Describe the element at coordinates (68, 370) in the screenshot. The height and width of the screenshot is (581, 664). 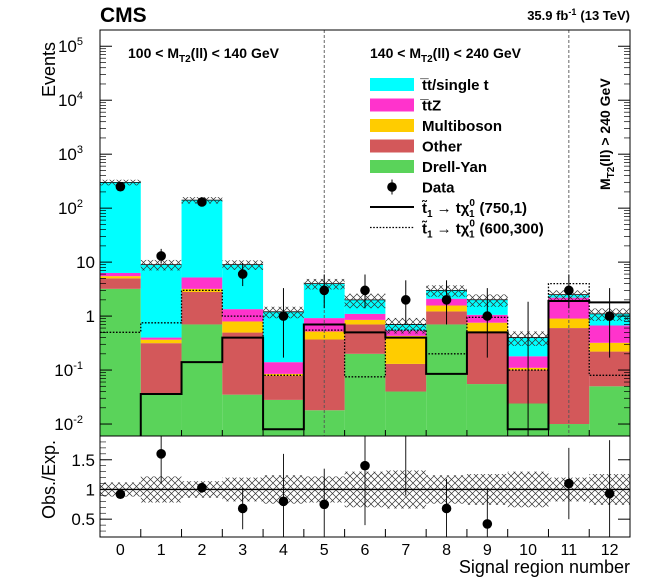
I see `y-tick-label-1: 10⁻¹` at that location.